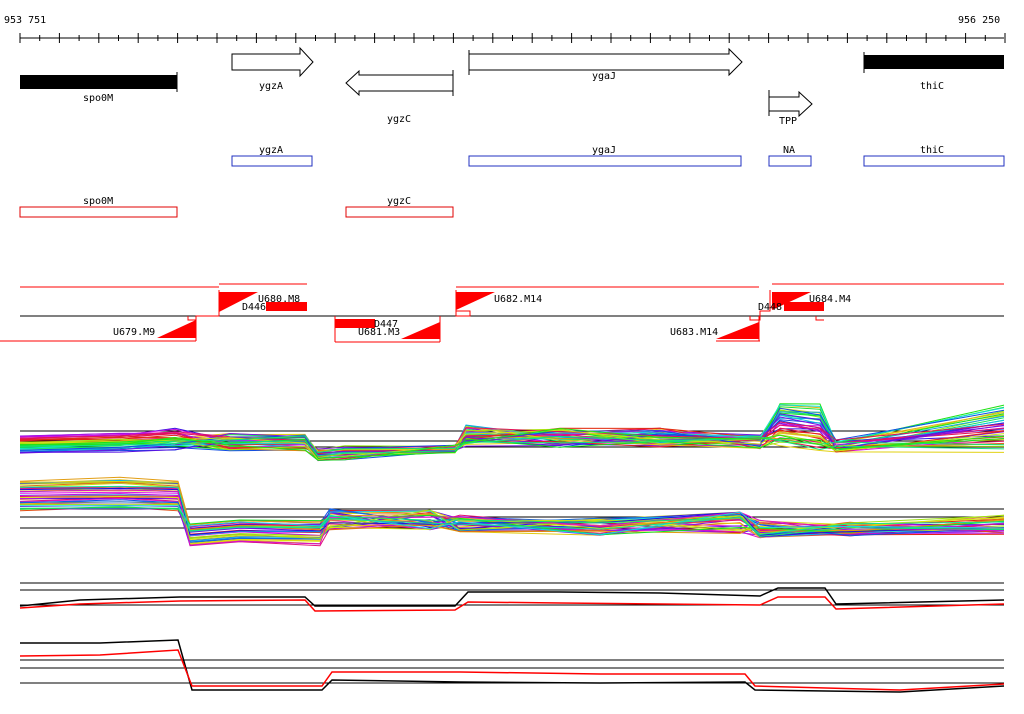 The image size is (1024, 714). I want to click on gene-ygzC: ygzC, so click(399, 97).